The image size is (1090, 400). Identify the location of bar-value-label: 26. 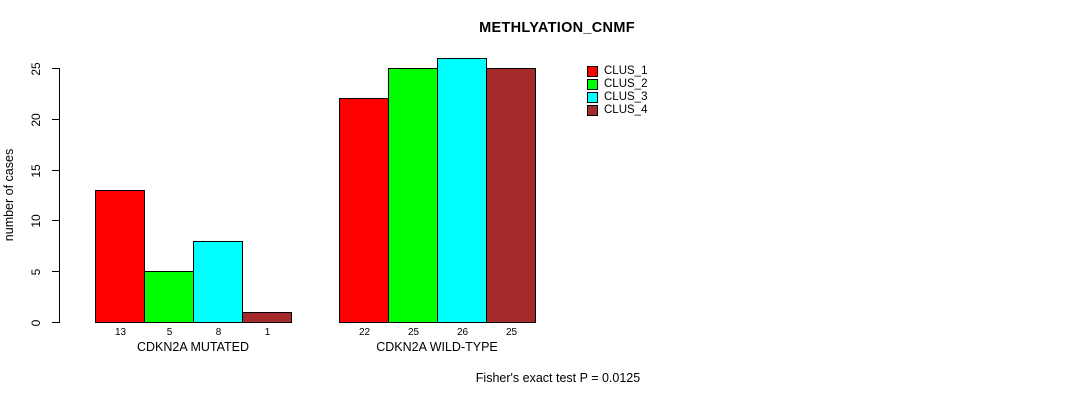
(462, 332).